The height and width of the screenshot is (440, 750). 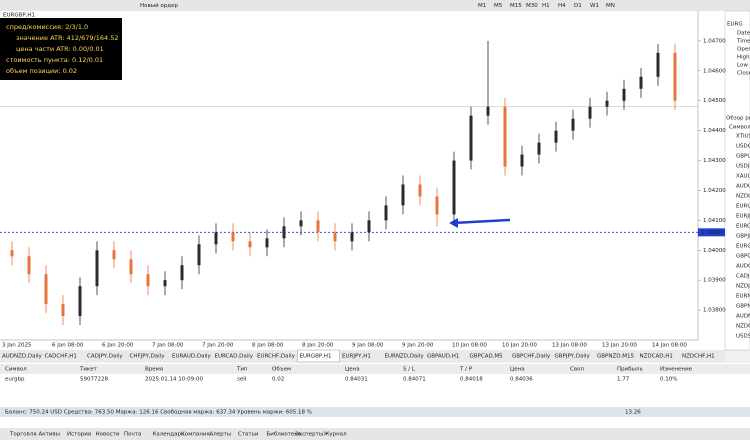 I want to click on position-cell: 0.10%, so click(x=668, y=380).